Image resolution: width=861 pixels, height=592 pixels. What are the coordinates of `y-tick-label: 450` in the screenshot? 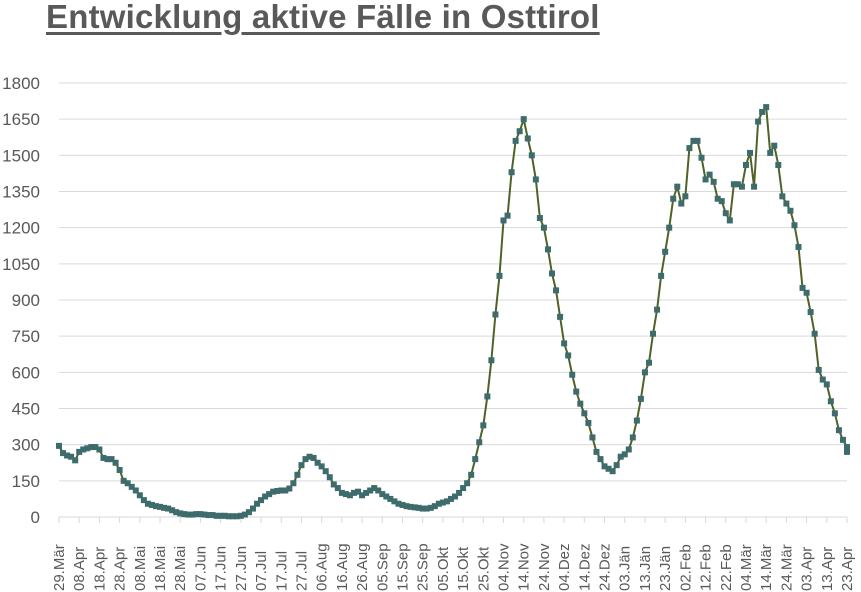 It's located at (26, 409).